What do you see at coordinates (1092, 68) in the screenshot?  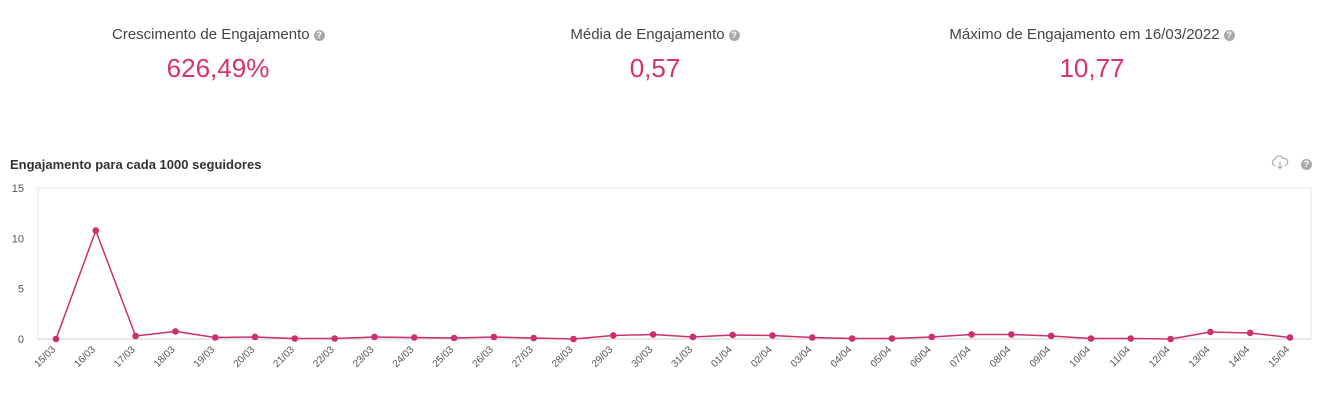 I see `kpi-maximum-value: 10,77` at bounding box center [1092, 68].